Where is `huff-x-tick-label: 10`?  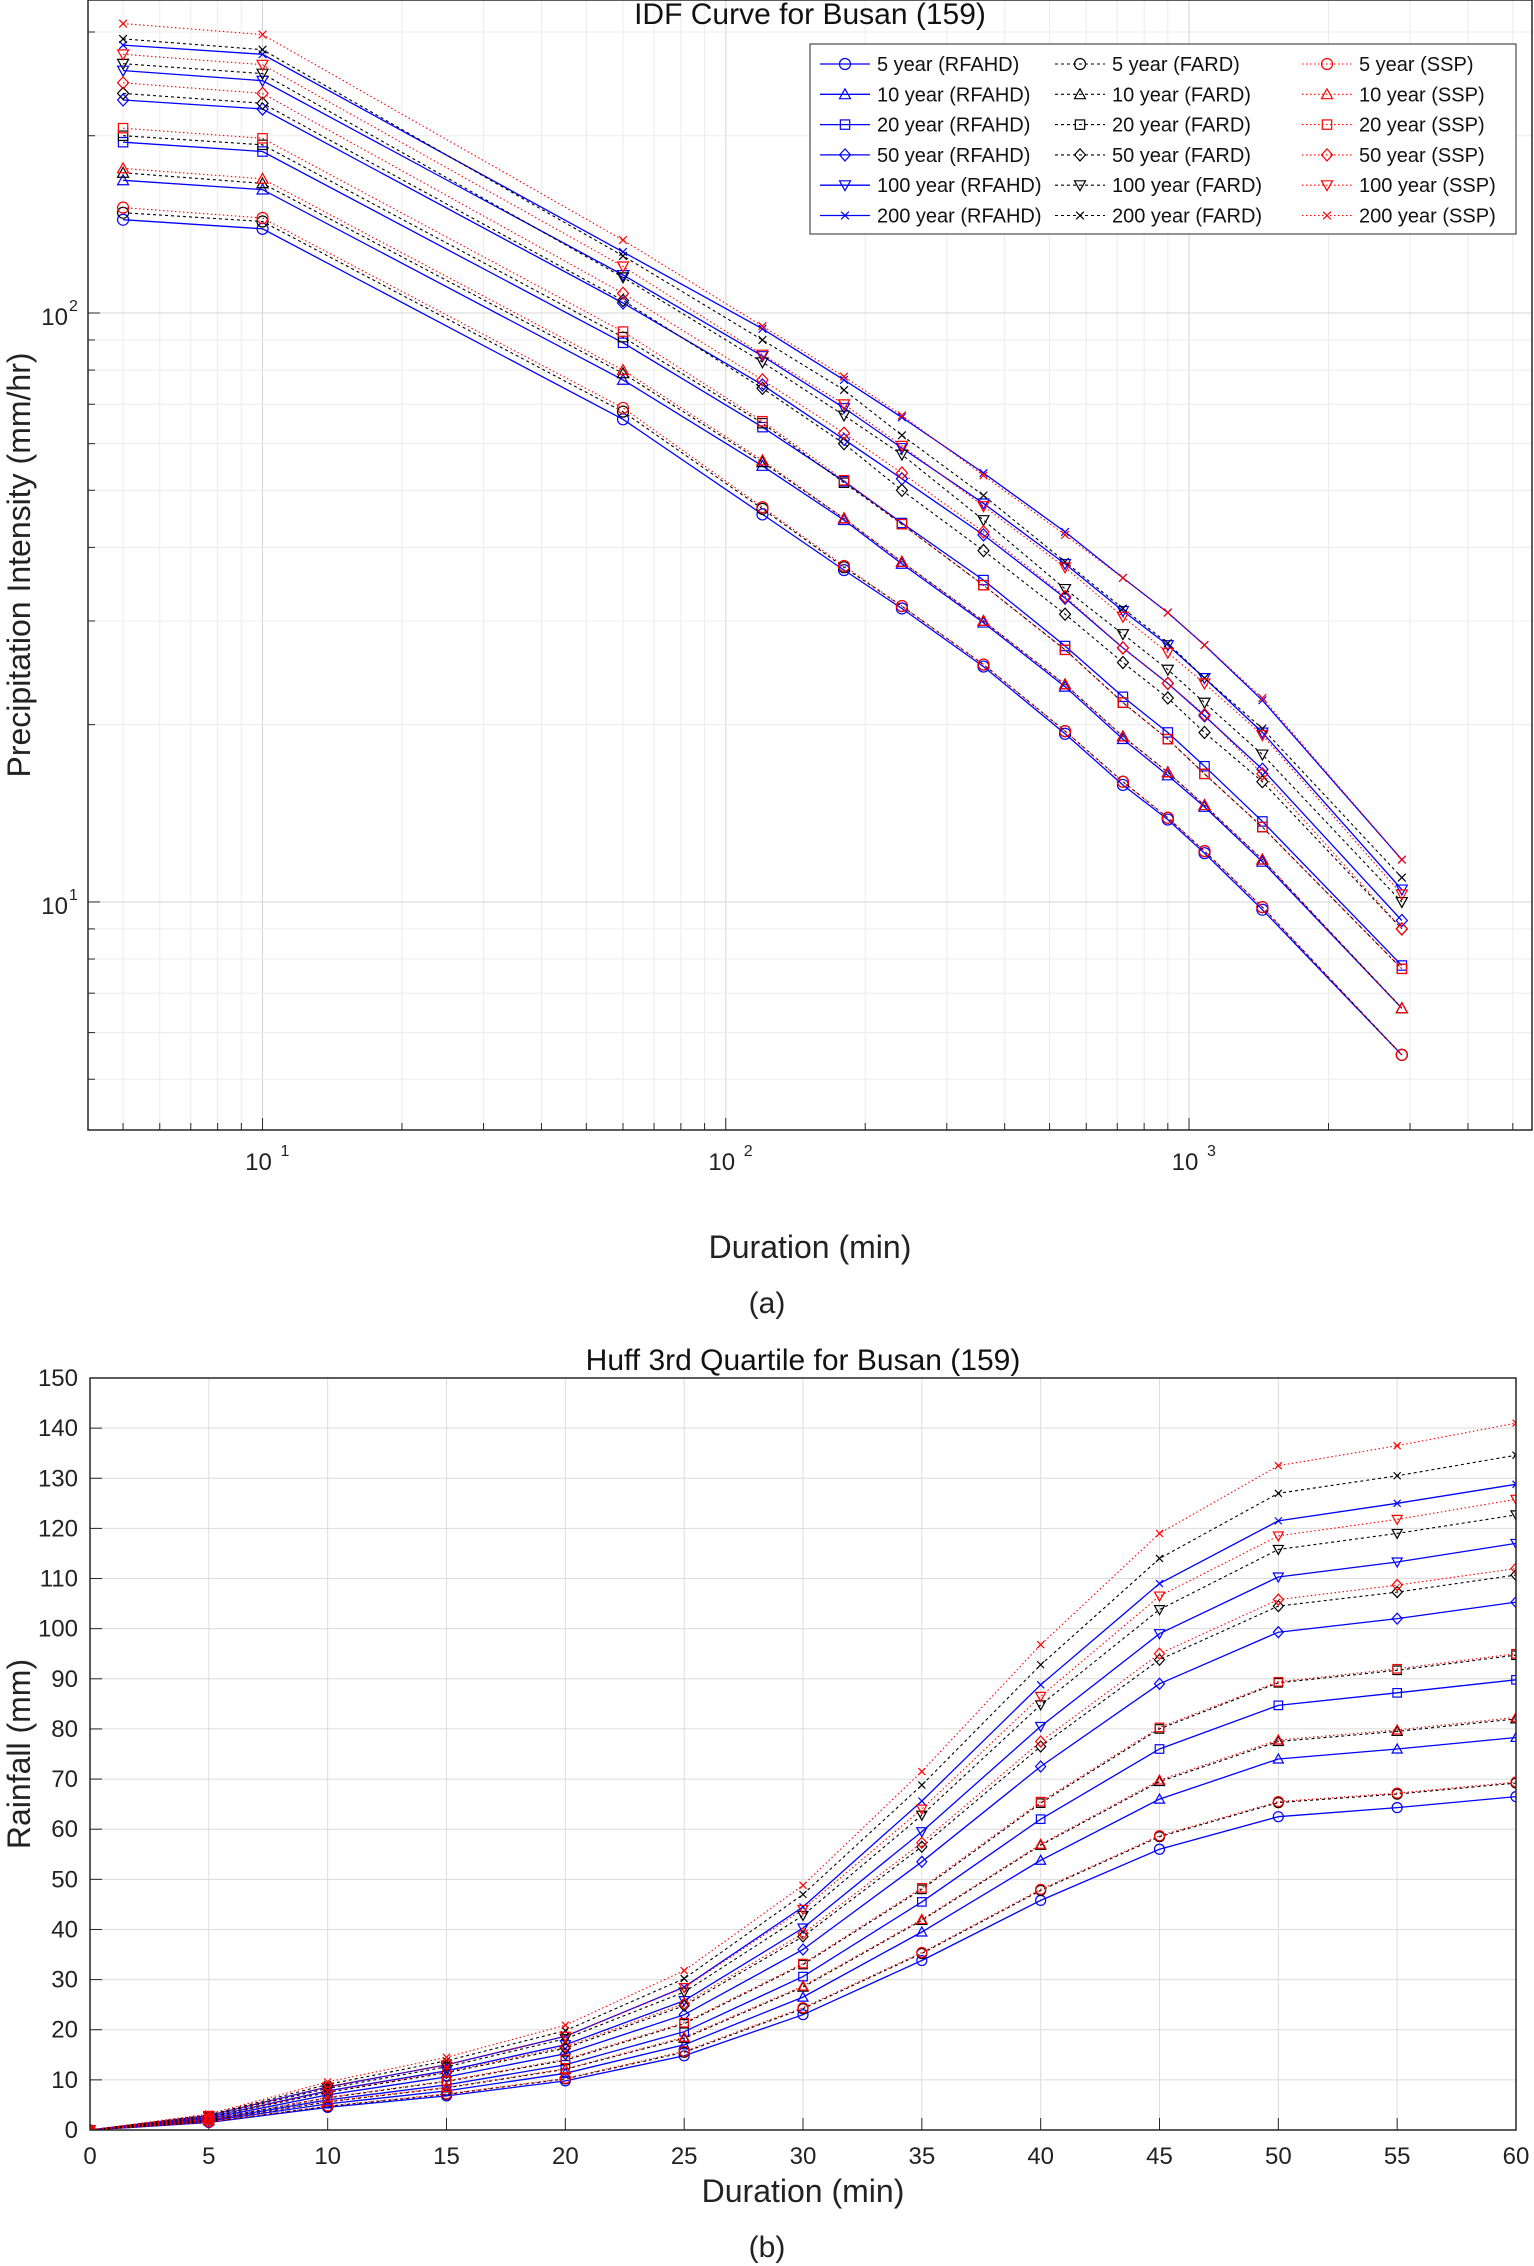
huff-x-tick-label: 10 is located at coordinates (327, 2156).